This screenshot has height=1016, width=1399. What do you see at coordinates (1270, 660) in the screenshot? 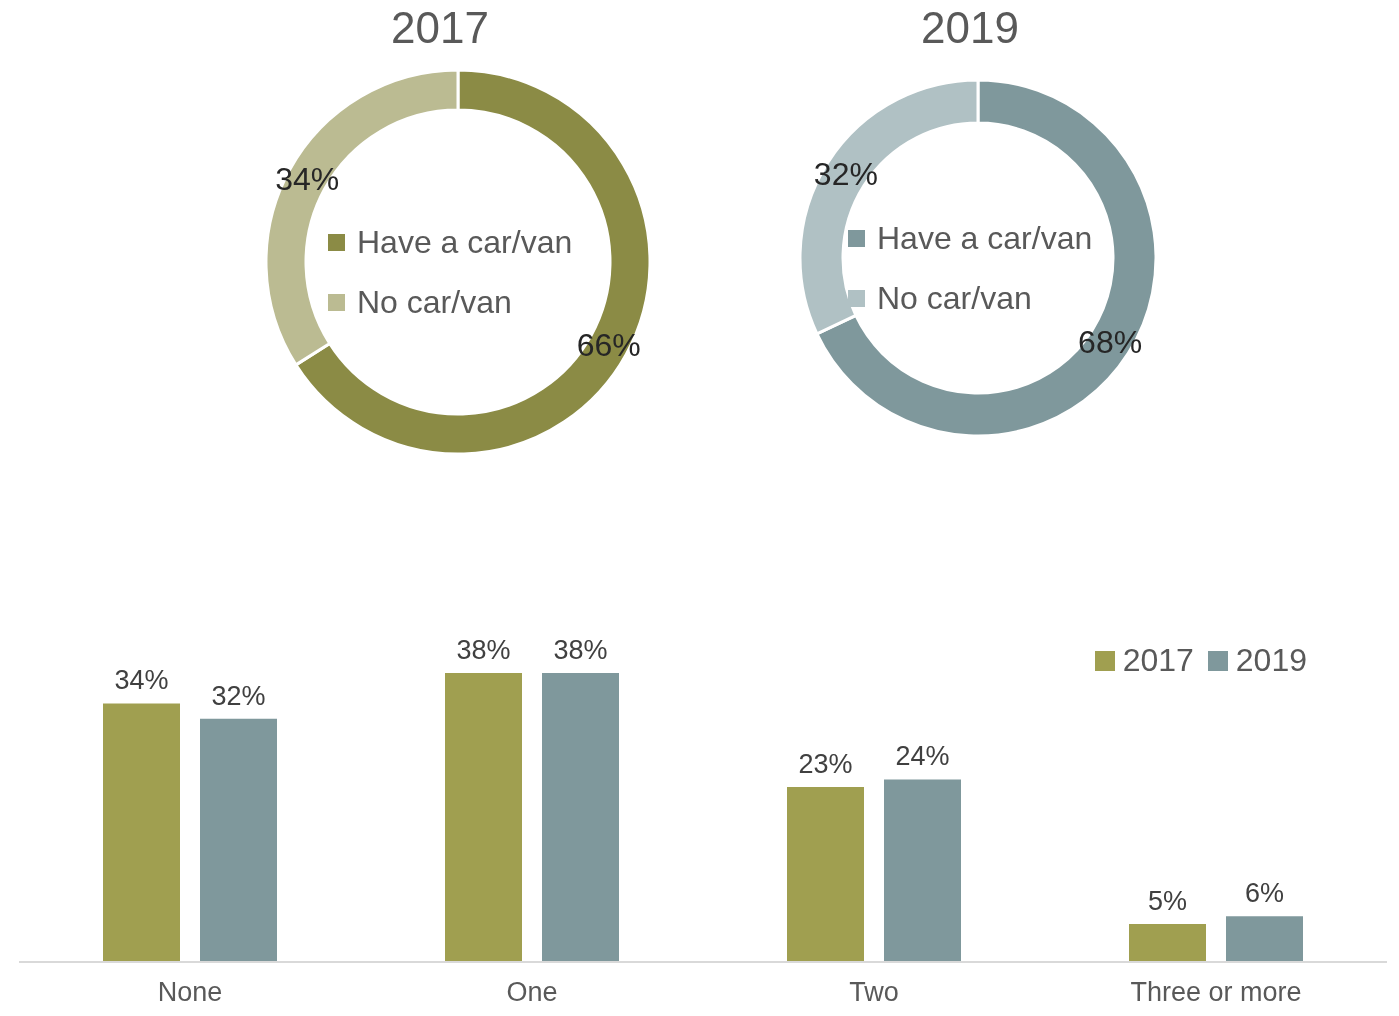
I see `legend-label: 2019` at bounding box center [1270, 660].